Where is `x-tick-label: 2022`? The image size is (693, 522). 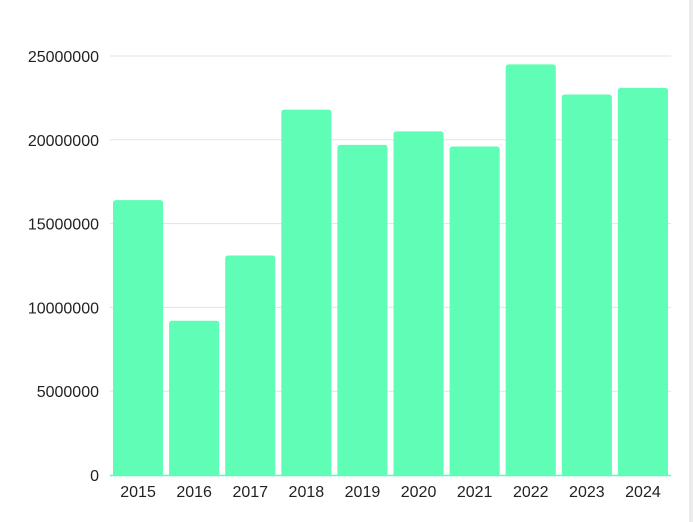
x-tick-label: 2022 is located at coordinates (531, 492).